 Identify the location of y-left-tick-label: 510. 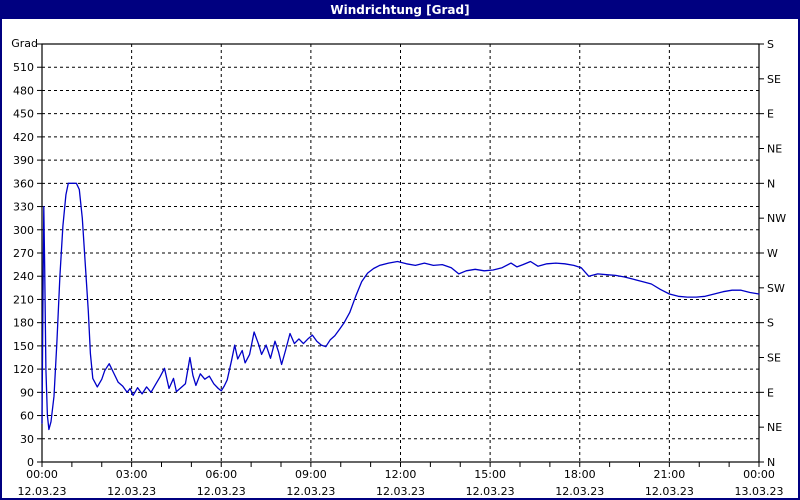
(23, 67).